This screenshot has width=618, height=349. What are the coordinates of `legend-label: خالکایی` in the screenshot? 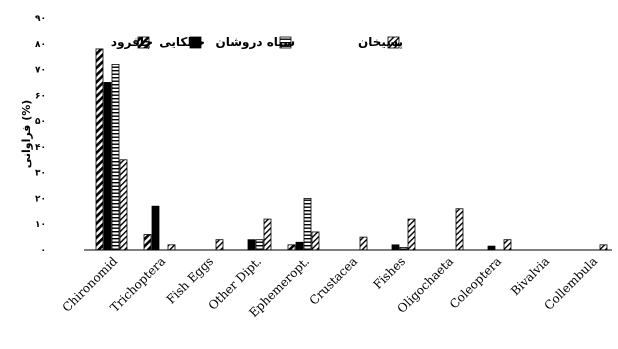 It's located at (182, 42).